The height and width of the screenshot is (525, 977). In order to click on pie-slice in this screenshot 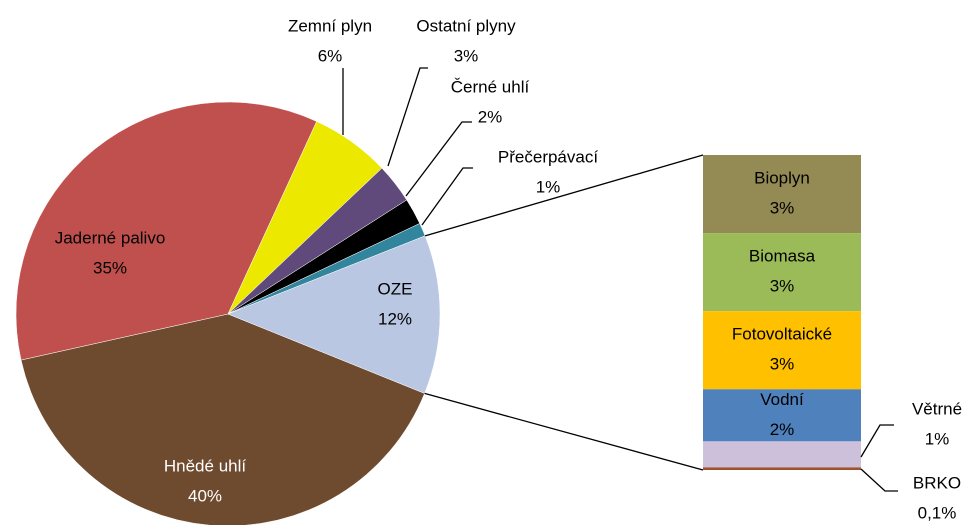, I will do `click(334, 314)`.